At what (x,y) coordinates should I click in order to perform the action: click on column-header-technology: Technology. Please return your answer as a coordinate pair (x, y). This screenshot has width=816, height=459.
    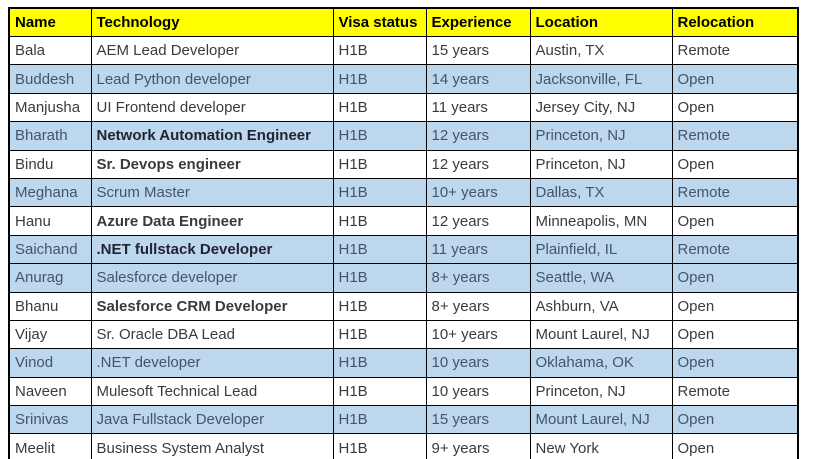
    Looking at the image, I should click on (212, 22).